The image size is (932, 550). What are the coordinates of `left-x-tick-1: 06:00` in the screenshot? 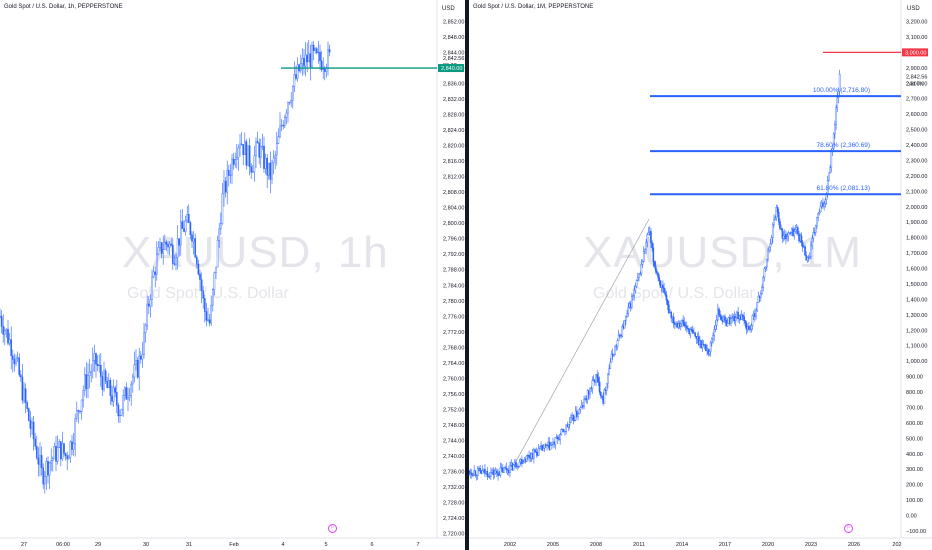 It's located at (63, 545).